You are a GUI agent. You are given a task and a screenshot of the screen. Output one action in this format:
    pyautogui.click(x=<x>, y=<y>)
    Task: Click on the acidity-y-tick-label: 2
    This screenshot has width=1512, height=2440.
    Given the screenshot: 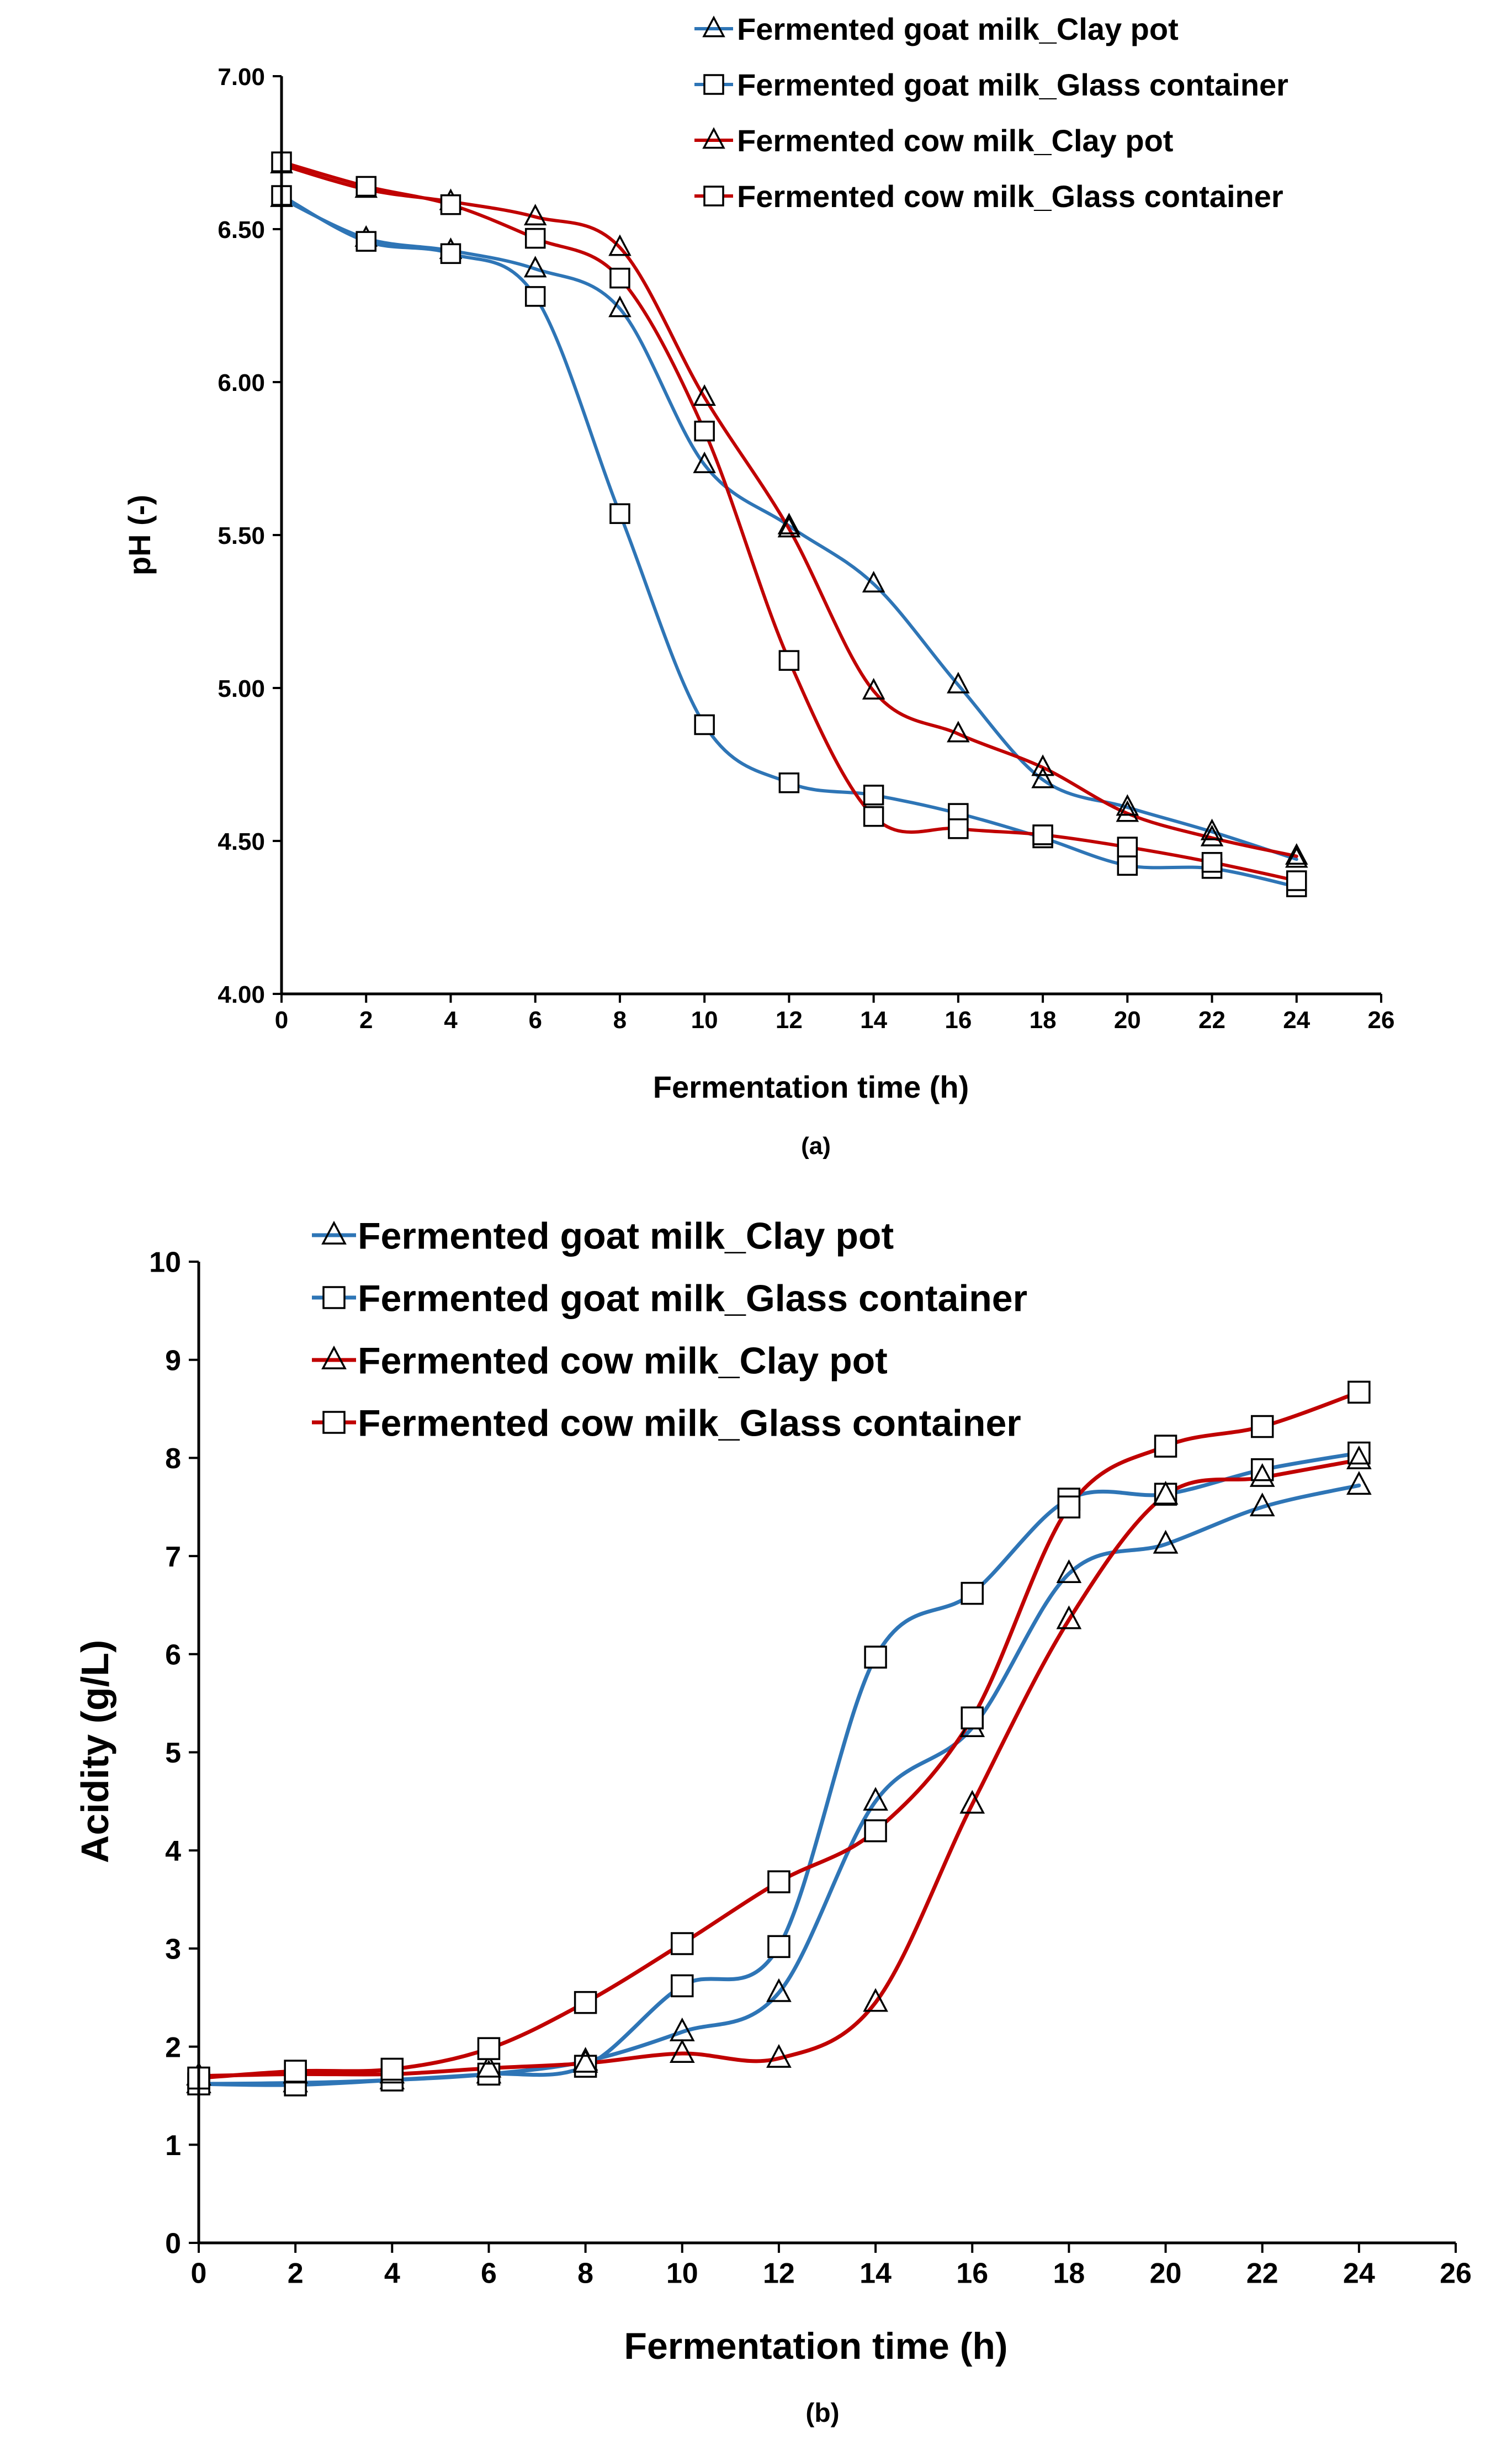 What is the action you would take?
    pyautogui.click(x=173, y=2047)
    